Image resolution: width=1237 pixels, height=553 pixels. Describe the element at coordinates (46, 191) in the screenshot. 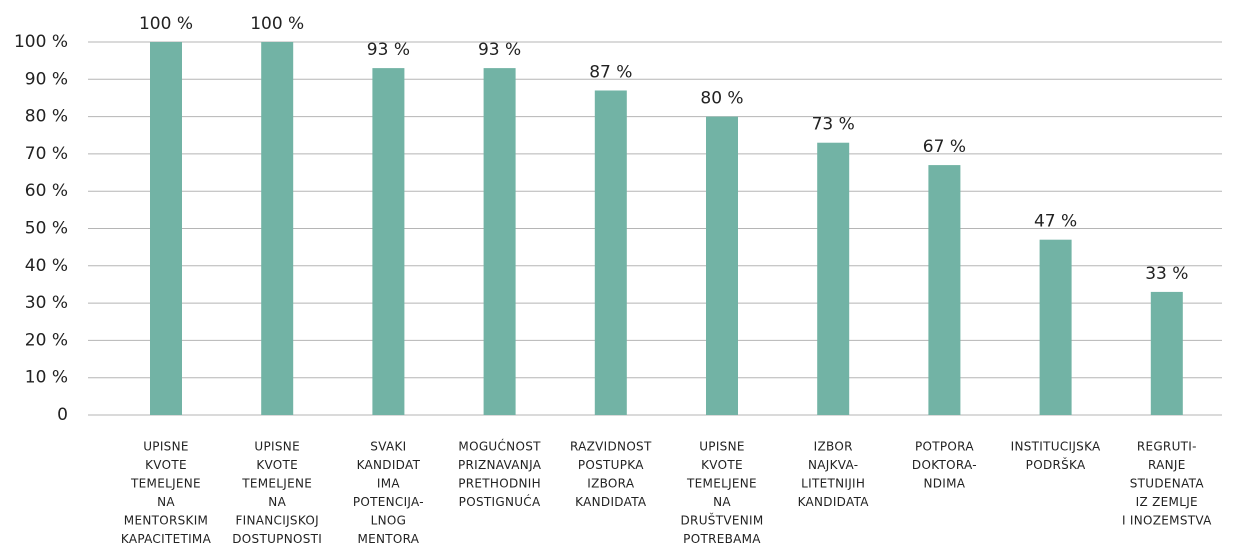

I see `y-tick-label: 60 %` at that location.